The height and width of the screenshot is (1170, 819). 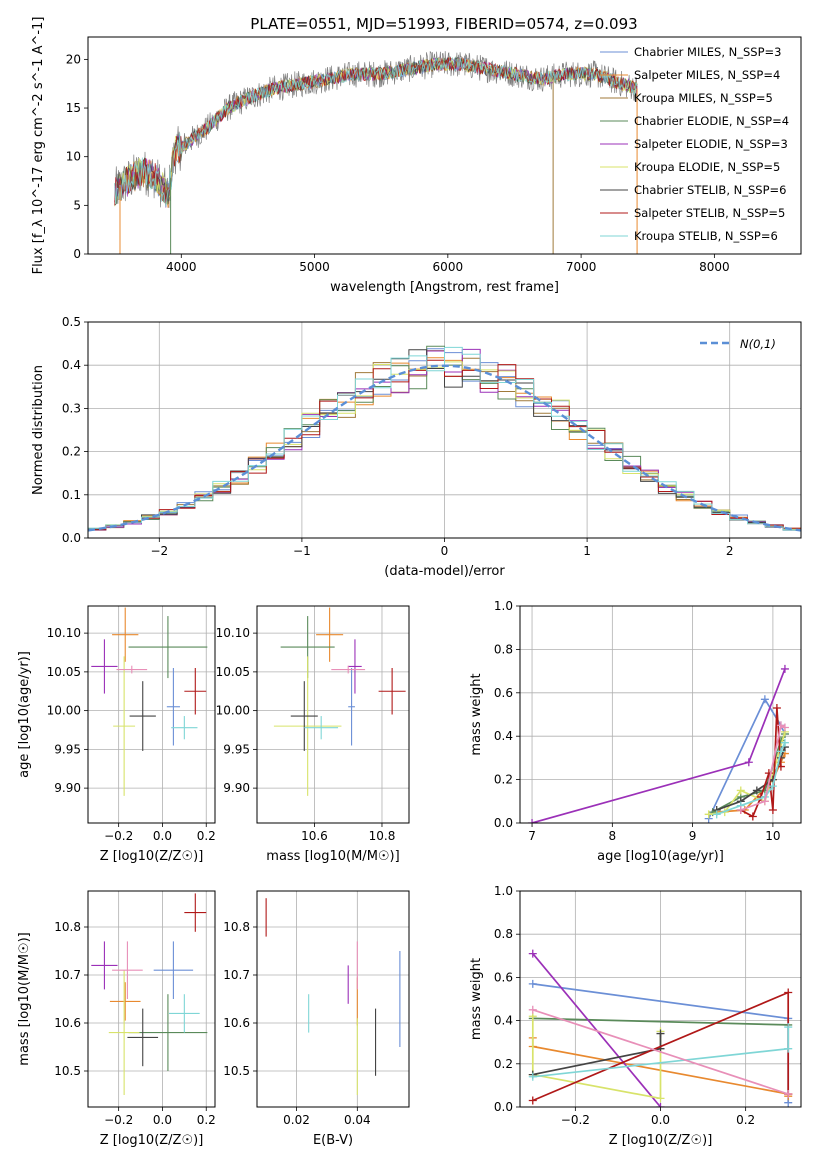 I want to click on x-tick-label: 0.02, so click(x=296, y=1120).